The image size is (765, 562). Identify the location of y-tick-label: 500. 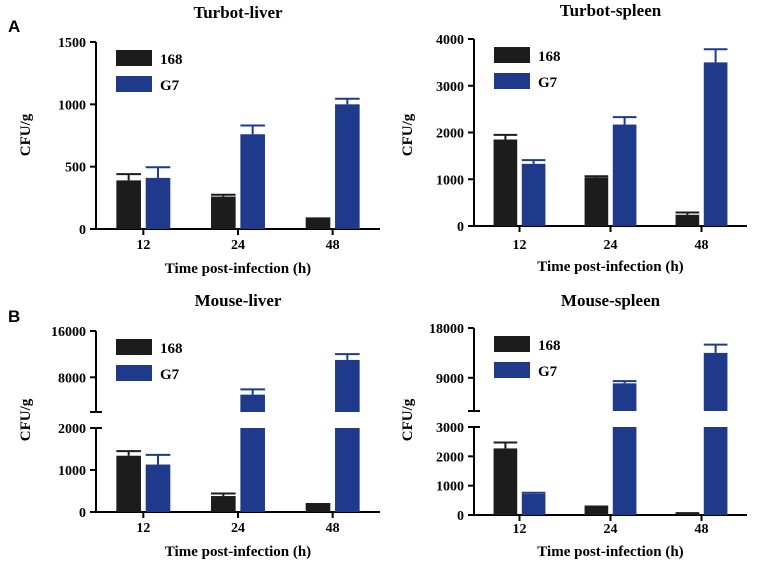
(75, 168).